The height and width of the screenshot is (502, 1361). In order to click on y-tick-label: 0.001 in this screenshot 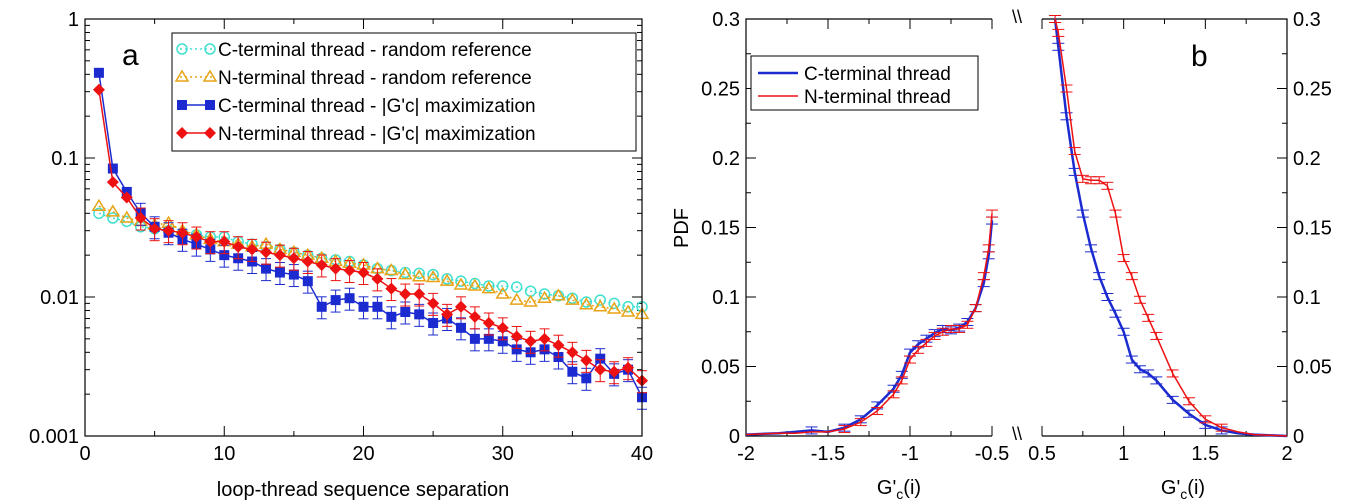, I will do `click(54, 437)`.